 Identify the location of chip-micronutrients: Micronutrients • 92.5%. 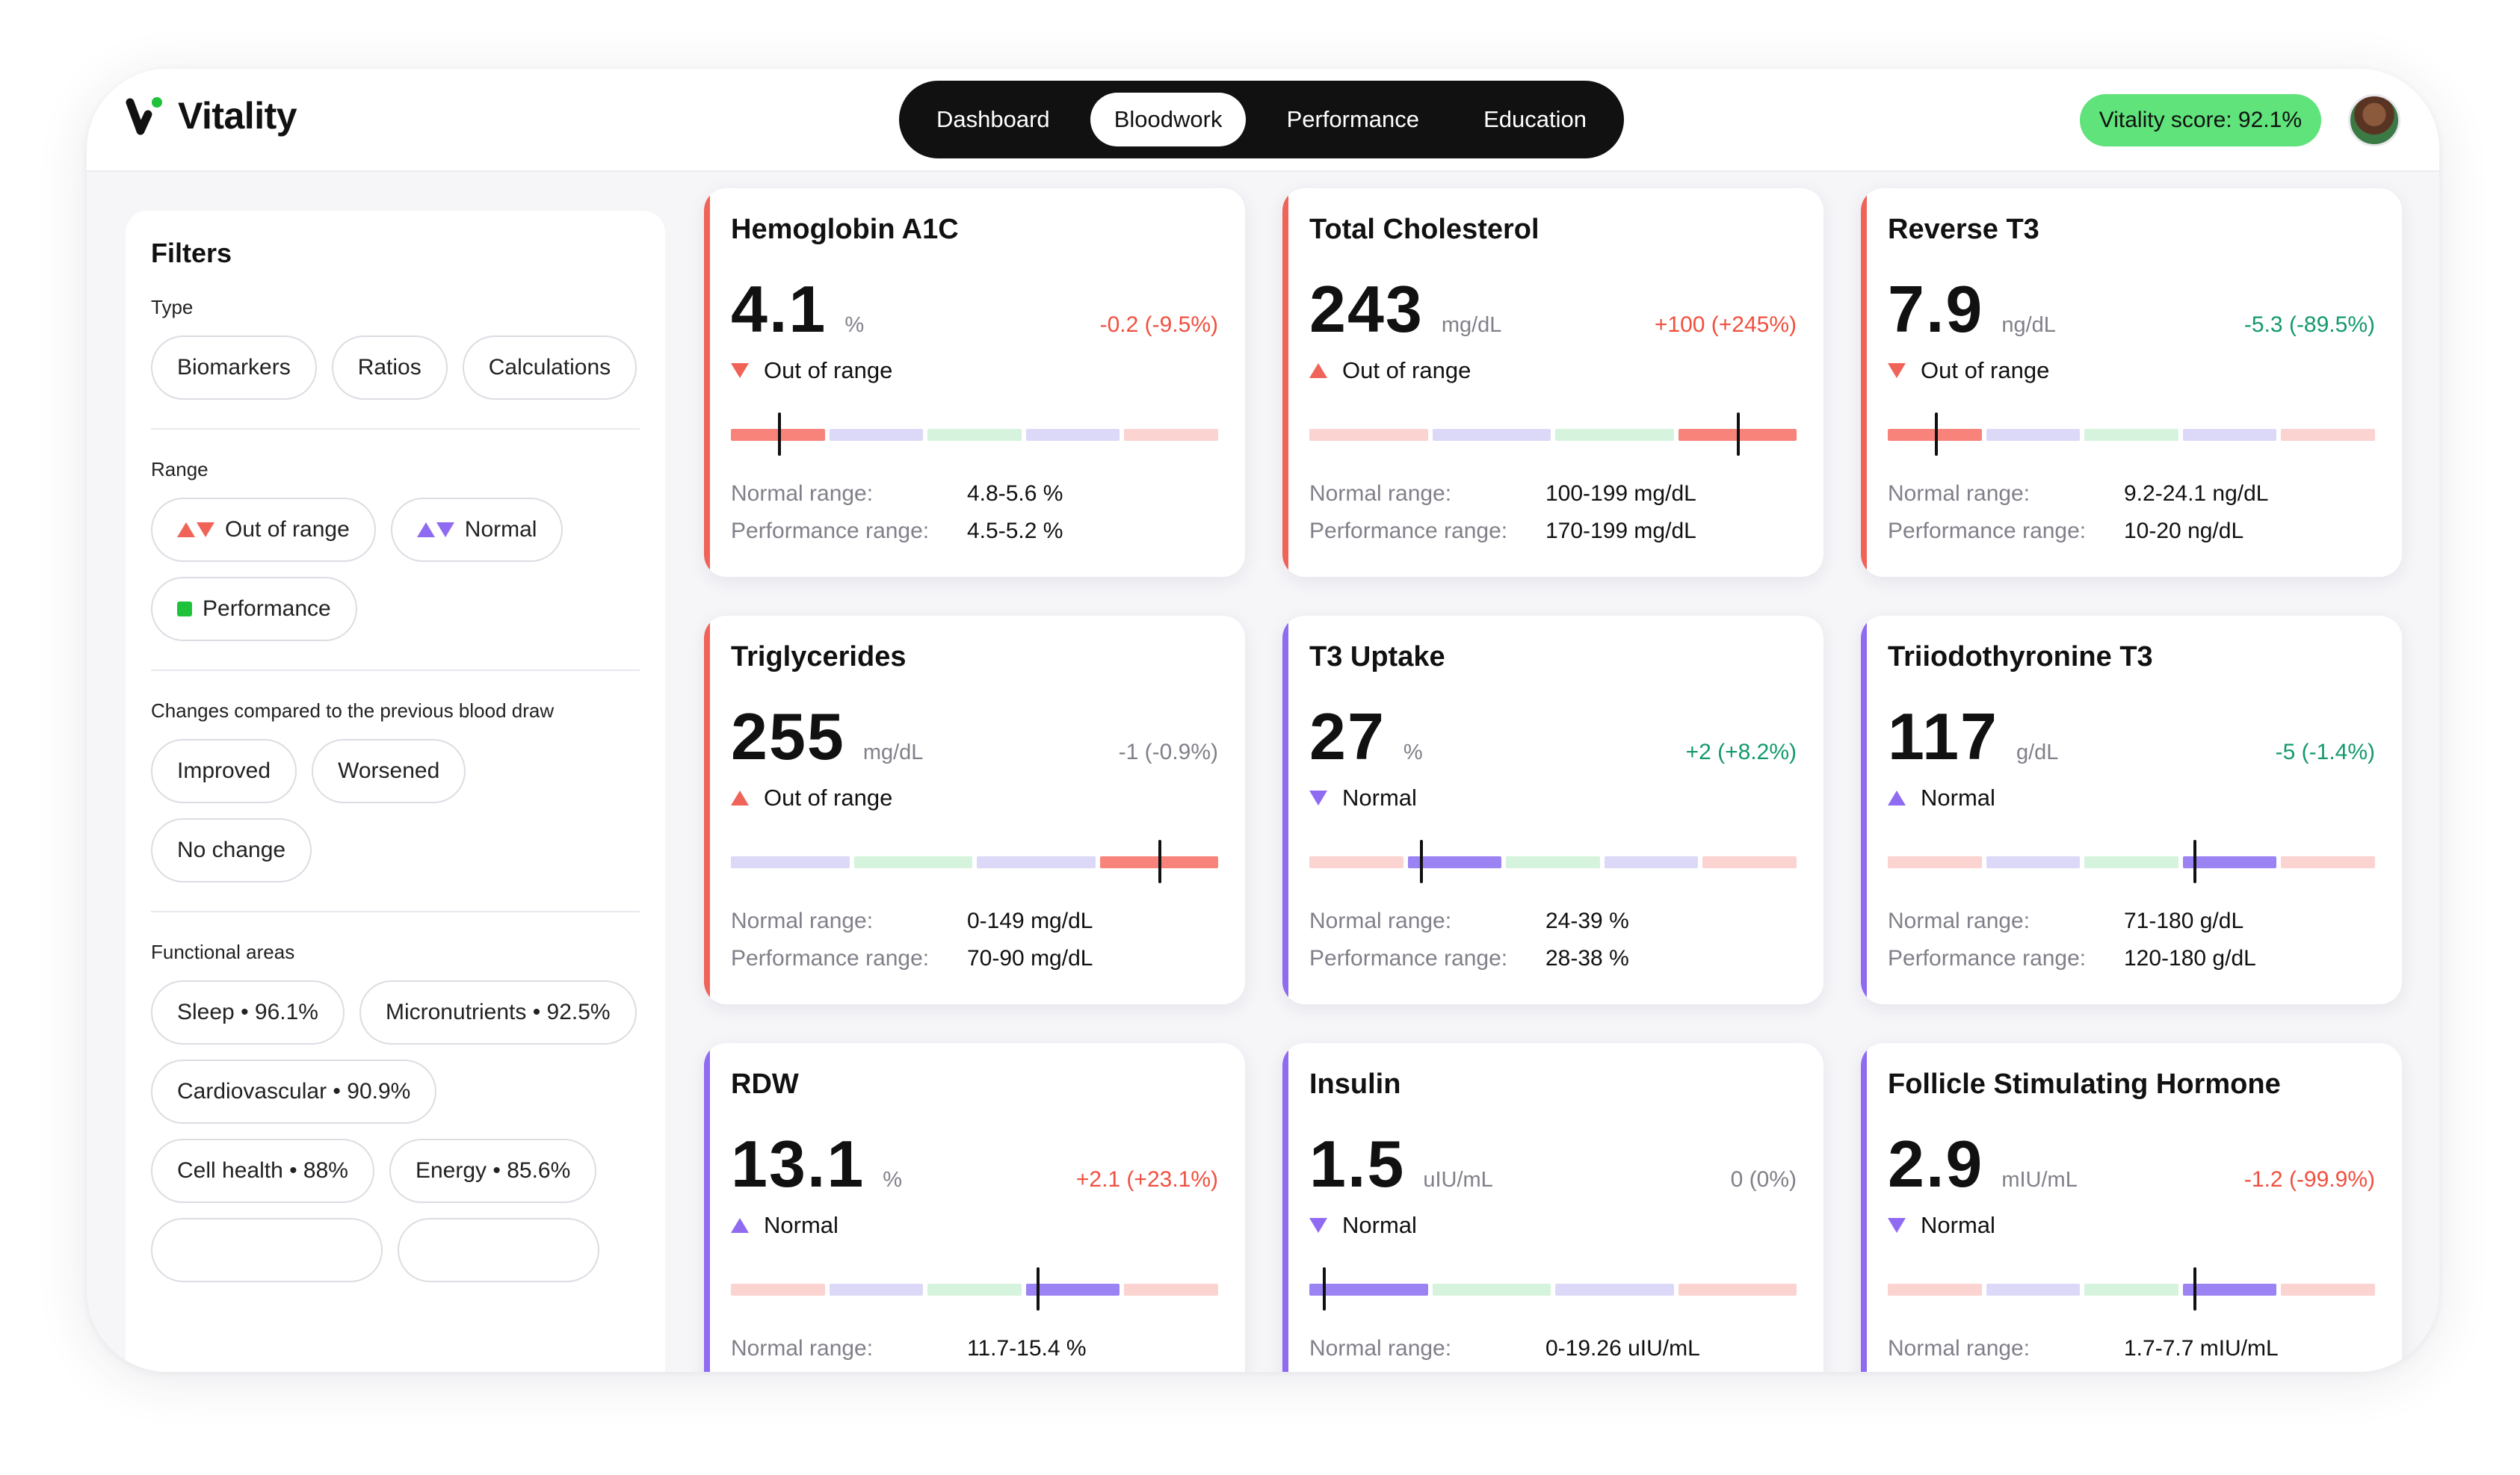
(498, 1012).